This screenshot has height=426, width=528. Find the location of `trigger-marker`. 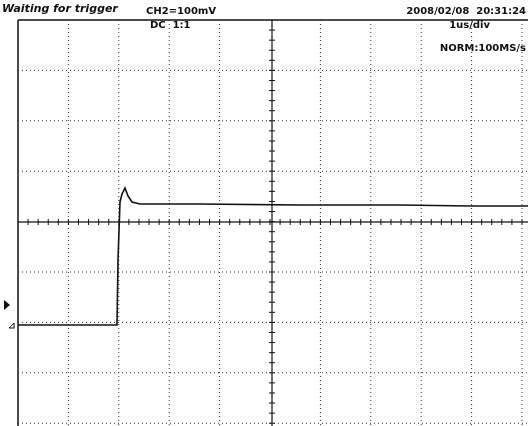

trigger-marker is located at coordinates (7, 305).